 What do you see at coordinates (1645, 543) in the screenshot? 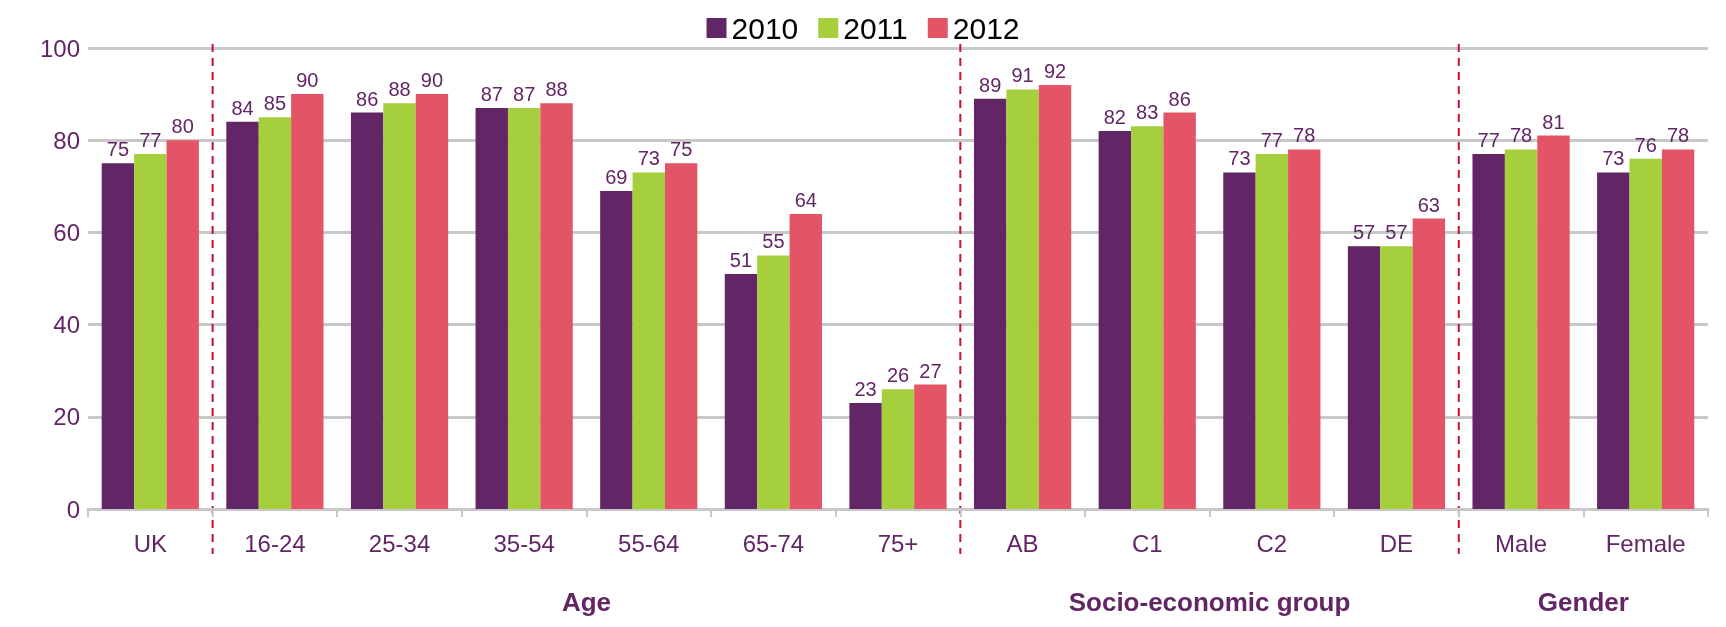
I see `x-tick-label: Female` at bounding box center [1645, 543].